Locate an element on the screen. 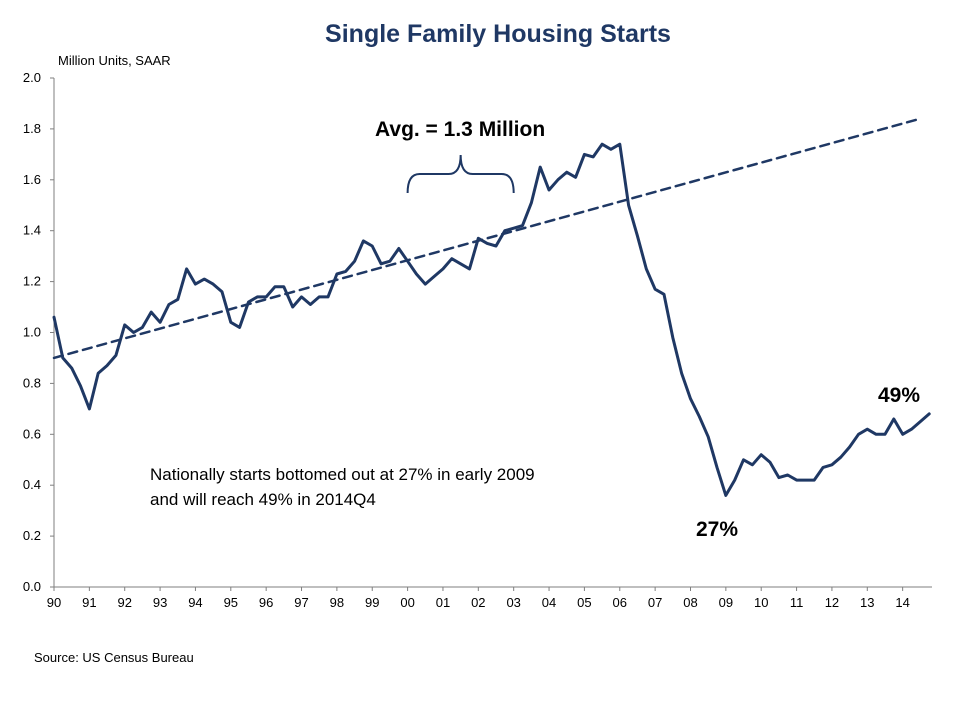 This screenshot has height=720, width=960. average-bracket is located at coordinates (460, 174).